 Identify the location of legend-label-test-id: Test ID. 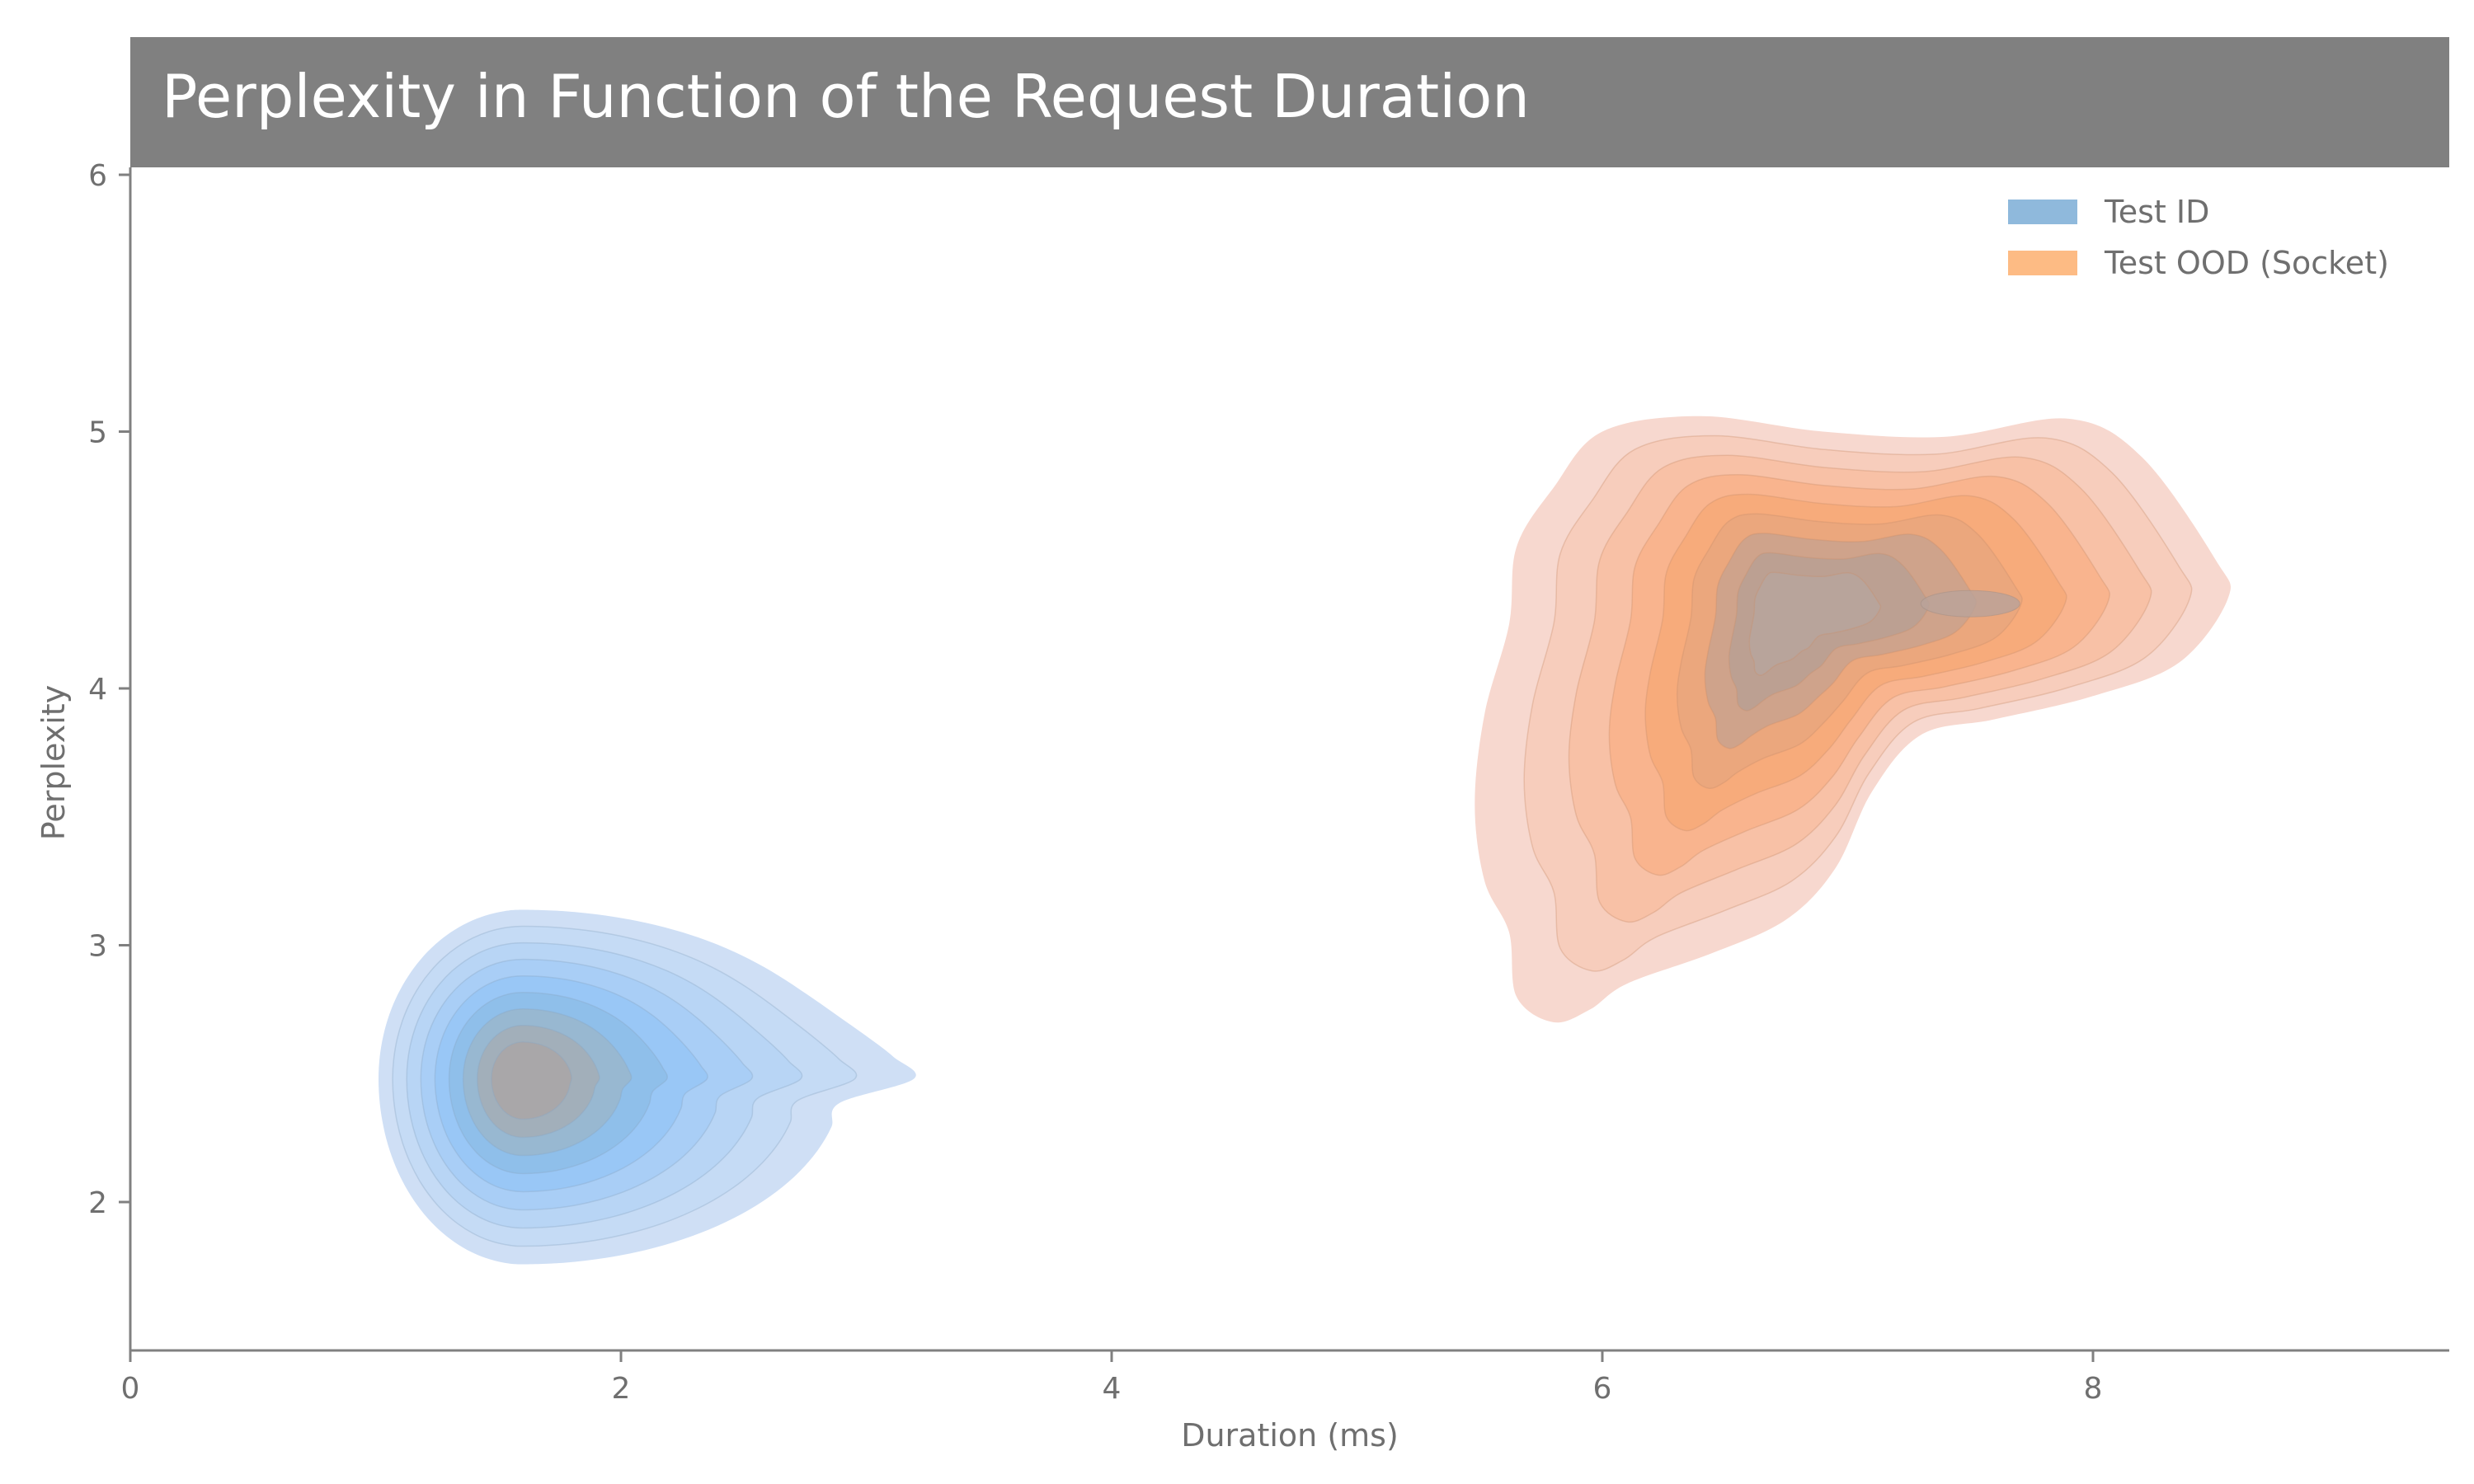
(2156, 212).